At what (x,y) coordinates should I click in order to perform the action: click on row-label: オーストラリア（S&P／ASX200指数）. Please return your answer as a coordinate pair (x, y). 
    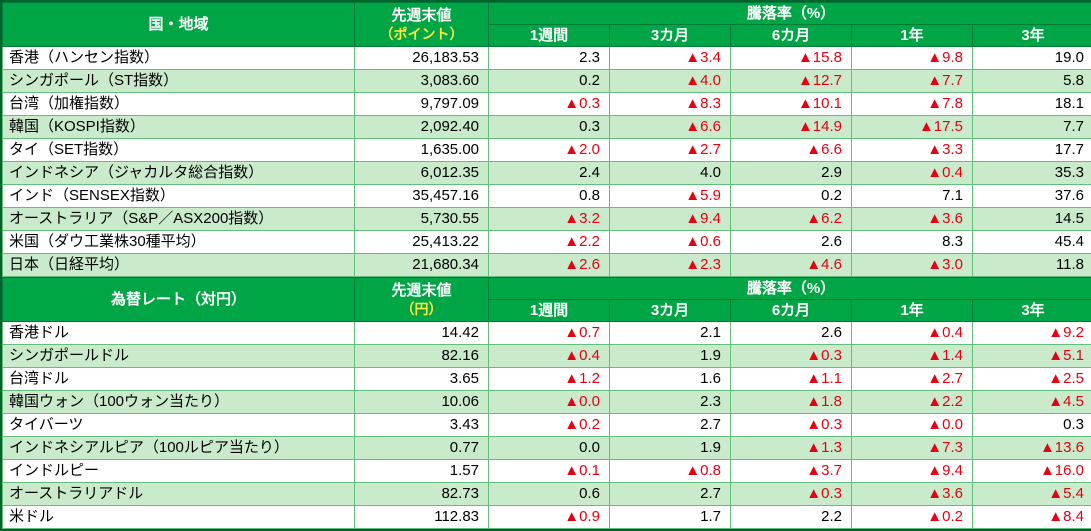
    Looking at the image, I should click on (178, 219).